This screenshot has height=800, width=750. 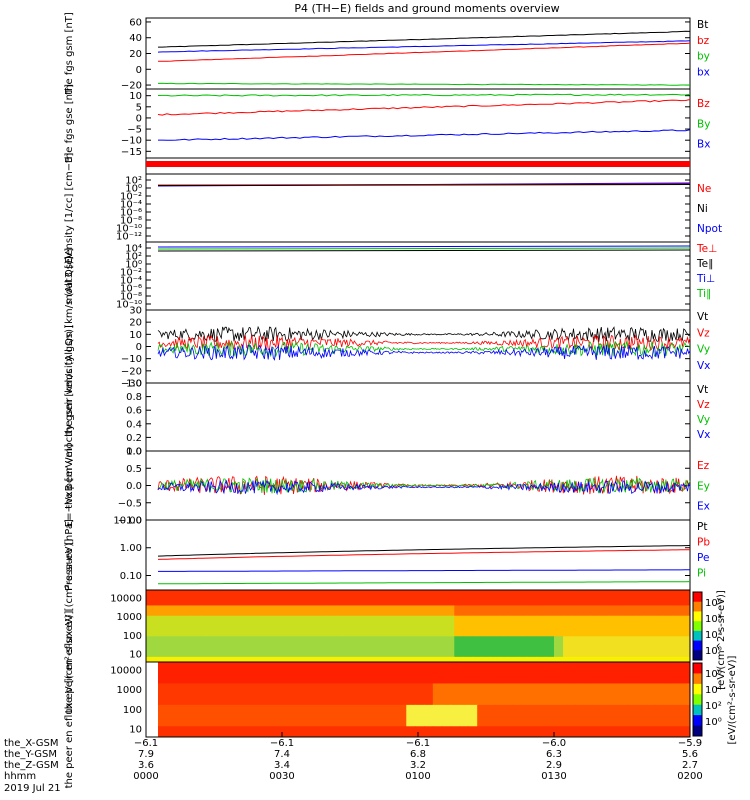 What do you see at coordinates (424, 46) in the screenshot?
I see `series-bx` at bounding box center [424, 46].